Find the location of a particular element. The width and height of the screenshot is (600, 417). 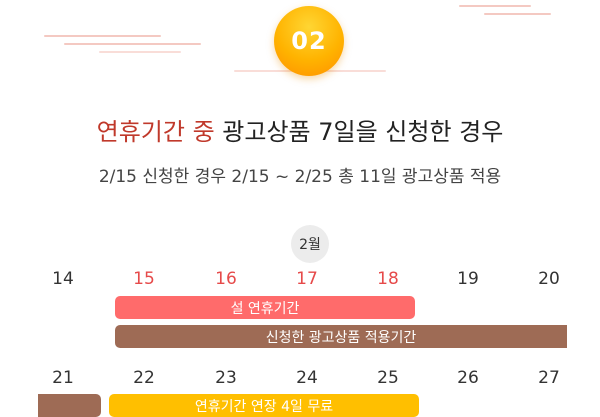

calendar-day: 27 is located at coordinates (549, 378).